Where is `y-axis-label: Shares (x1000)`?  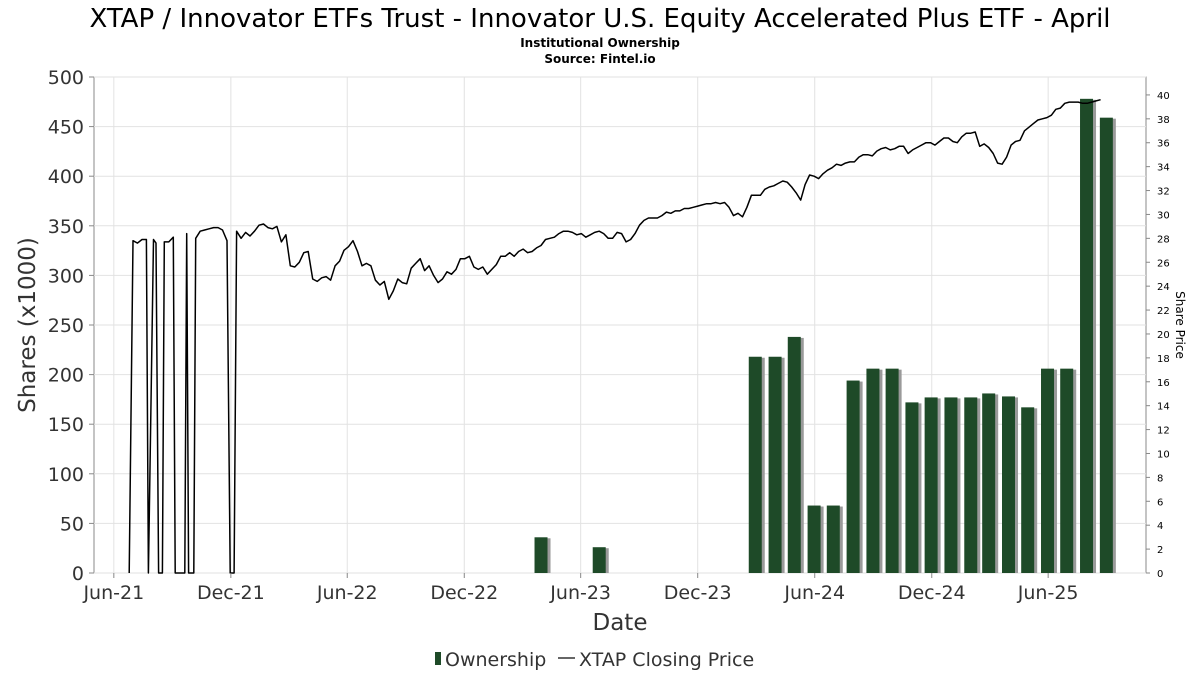 y-axis-label: Shares (x1000) is located at coordinates (28, 325).